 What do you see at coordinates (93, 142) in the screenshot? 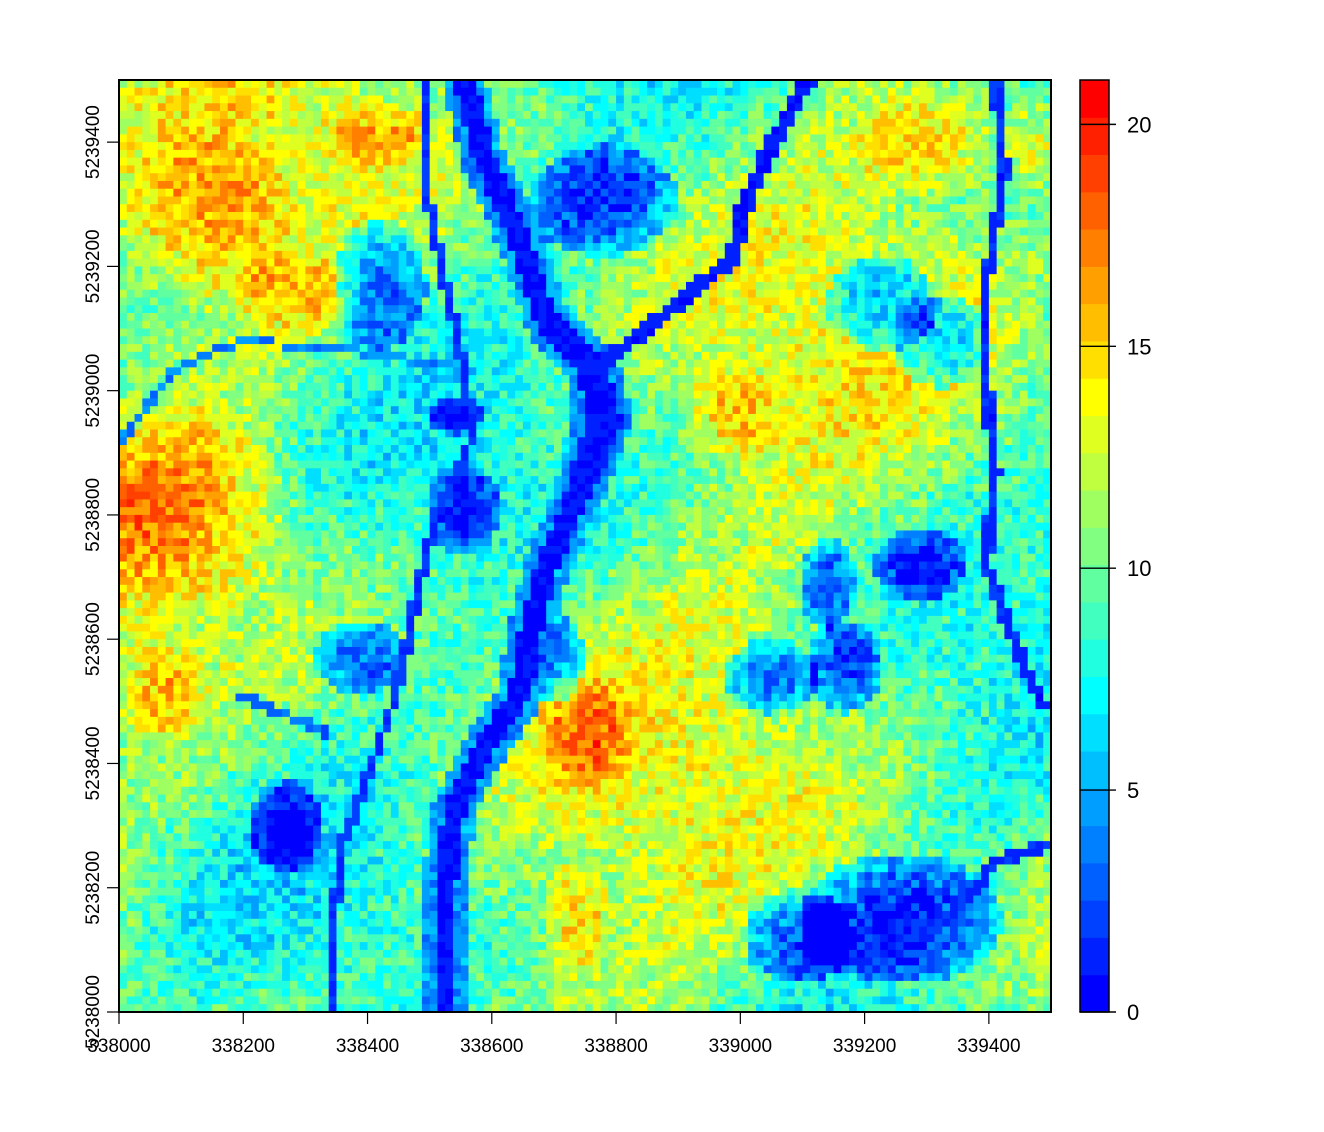
I see `y-tick-label: 5239400` at bounding box center [93, 142].